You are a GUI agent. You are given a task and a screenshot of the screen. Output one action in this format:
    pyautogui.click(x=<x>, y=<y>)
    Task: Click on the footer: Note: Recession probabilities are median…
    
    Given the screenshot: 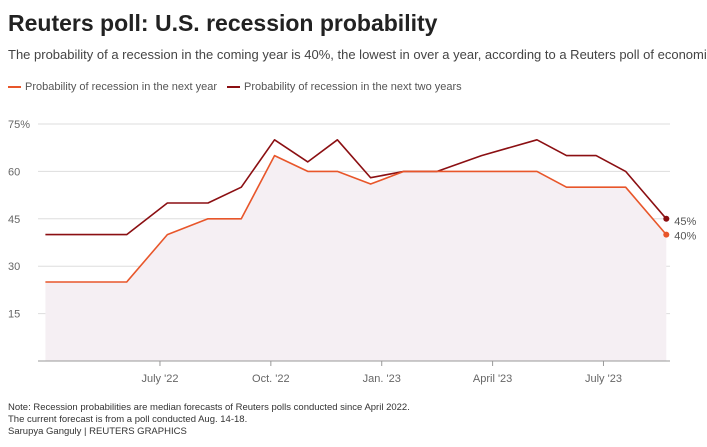 What is the action you would take?
    pyautogui.click(x=209, y=420)
    